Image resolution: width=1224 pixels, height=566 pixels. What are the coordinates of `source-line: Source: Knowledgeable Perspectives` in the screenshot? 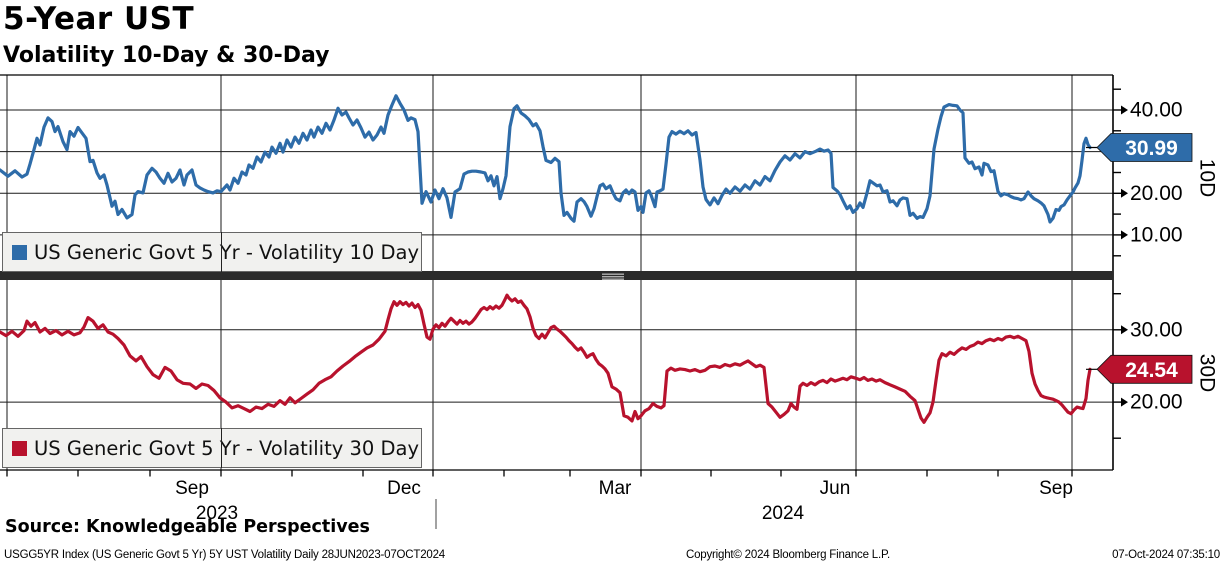 It's located at (187, 527).